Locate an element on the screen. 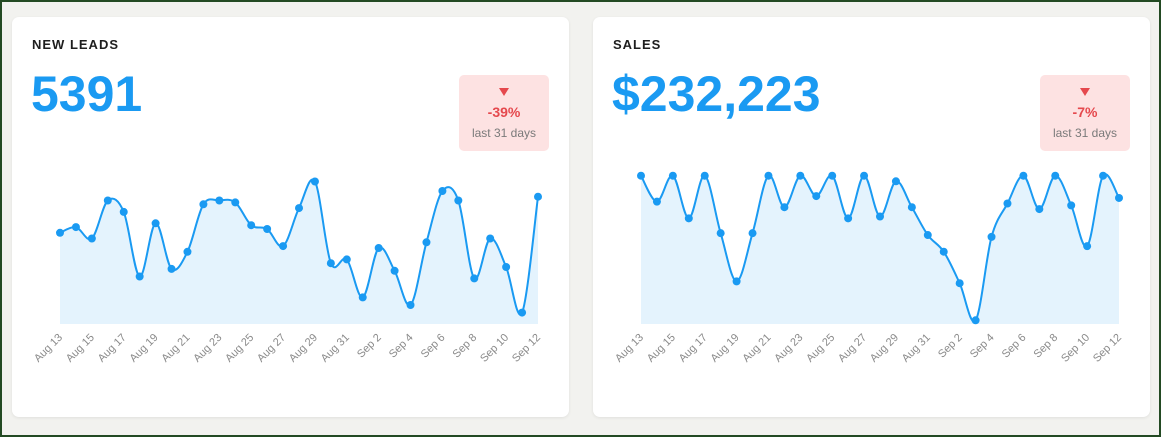 Image resolution: width=1161 pixels, height=437 pixels. change-badge: -7% last 31 days is located at coordinates (1085, 113).